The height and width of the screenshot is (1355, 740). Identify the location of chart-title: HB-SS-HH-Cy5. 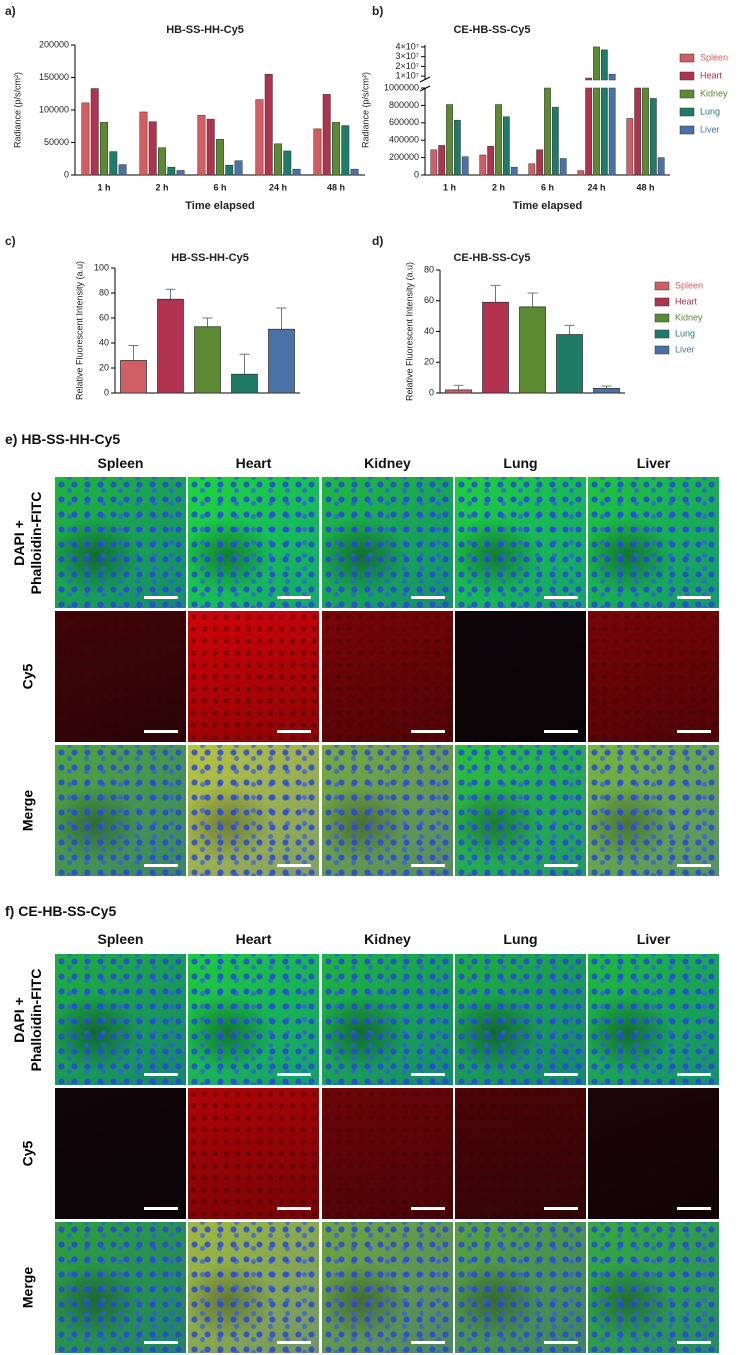
(205, 30).